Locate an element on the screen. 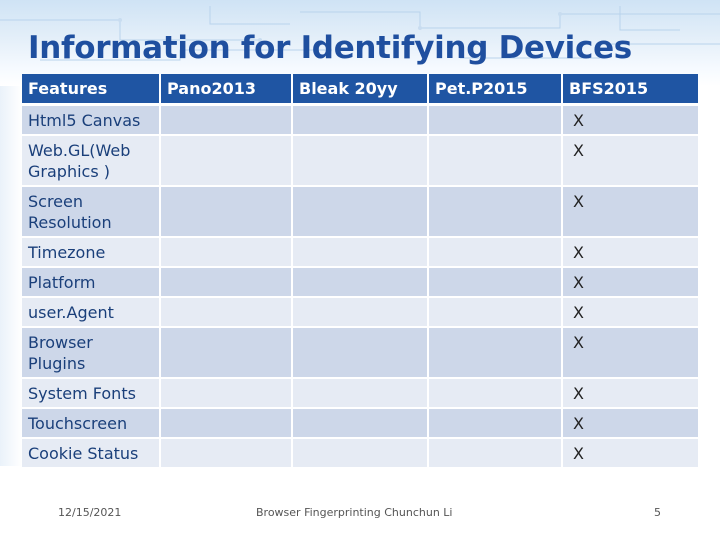  feature-cell: System Fonts is located at coordinates (91, 393).